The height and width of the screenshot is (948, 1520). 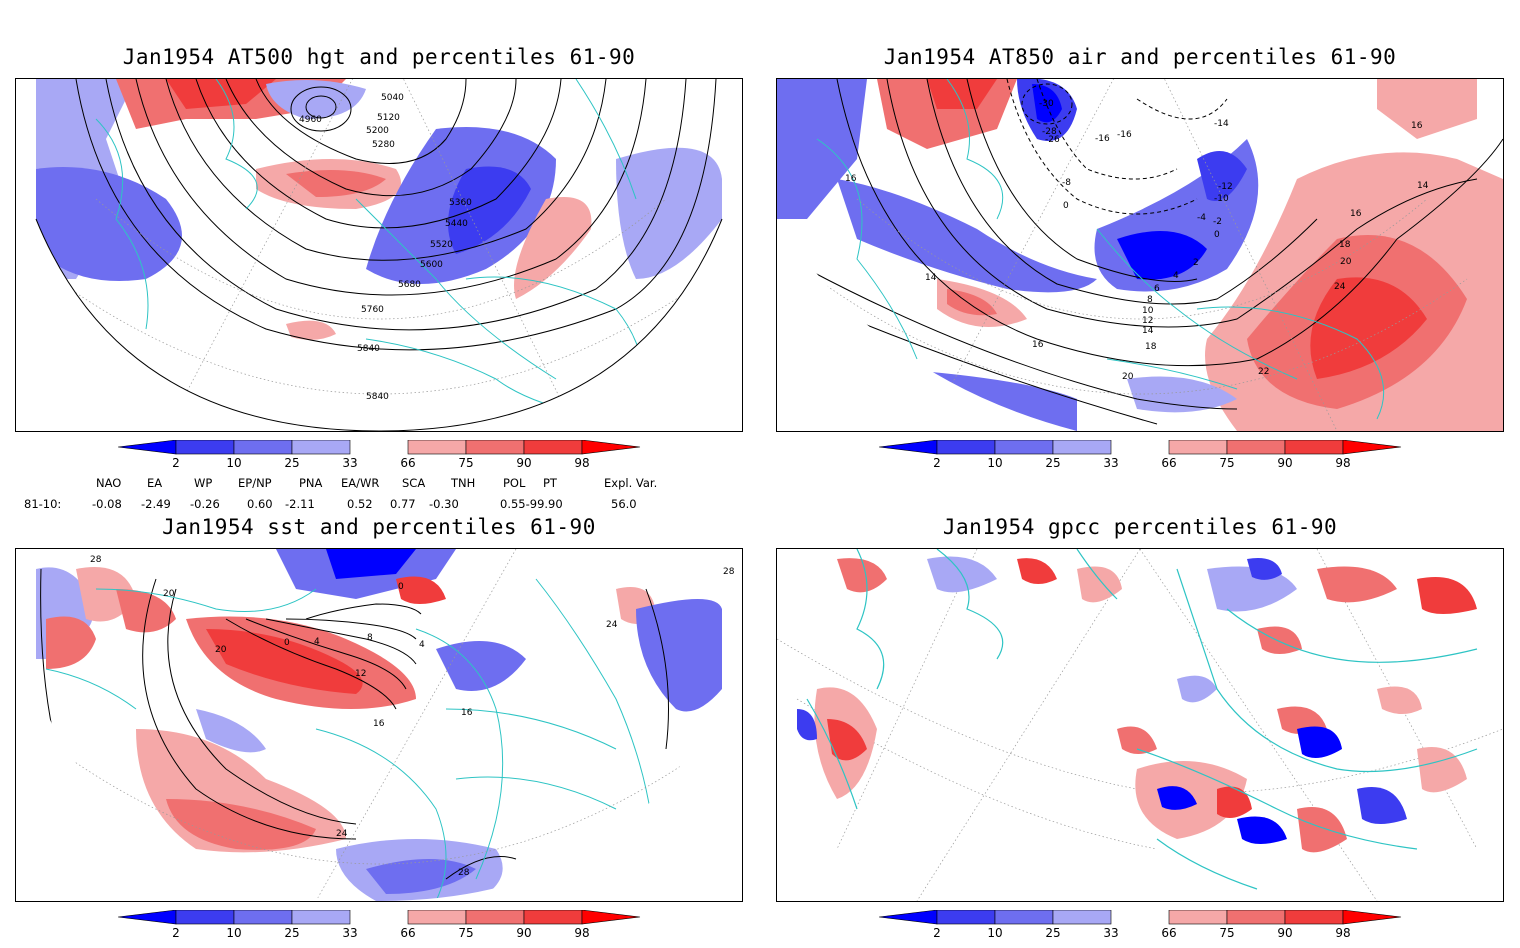 I want to click on contour-label: 5120, so click(x=388, y=118).